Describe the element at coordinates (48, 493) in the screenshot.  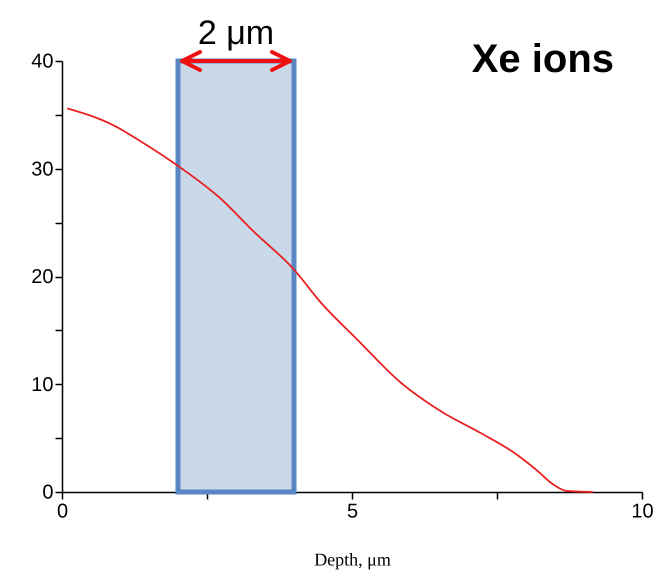
I see `y-tick-label: 0` at that location.